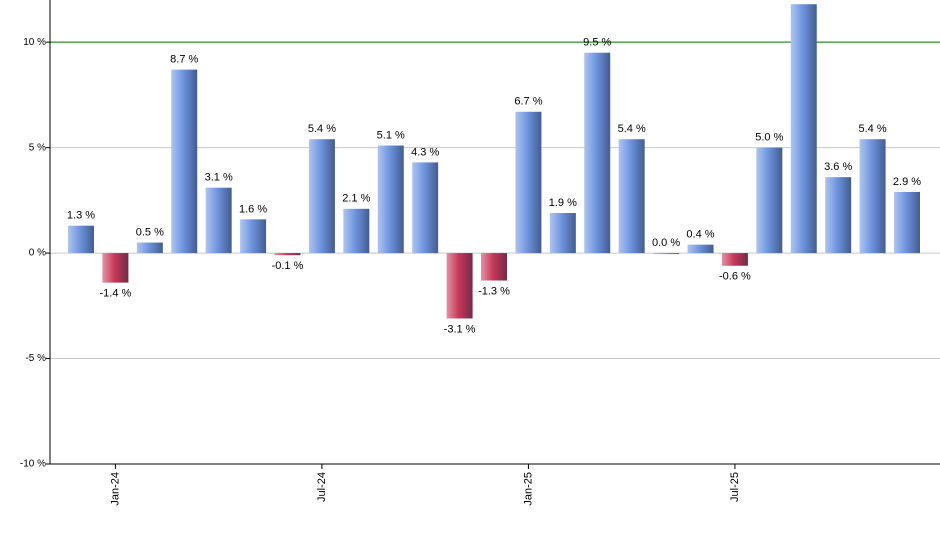 This screenshot has height=550, width=940. I want to click on value-label: 2.1 %, so click(356, 199).